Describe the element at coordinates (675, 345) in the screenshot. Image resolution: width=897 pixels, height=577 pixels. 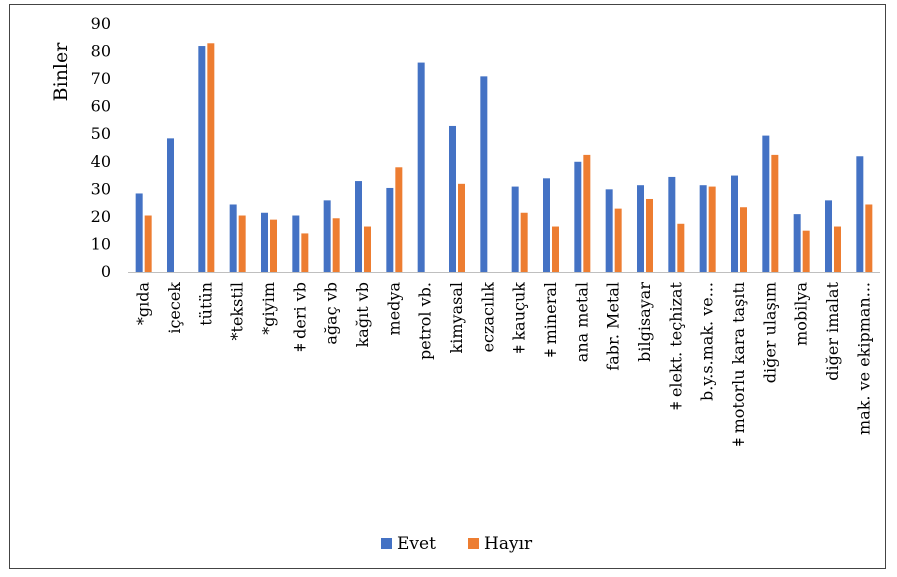
I see `x-tick-label: ǂ elekt. teçhizat` at that location.